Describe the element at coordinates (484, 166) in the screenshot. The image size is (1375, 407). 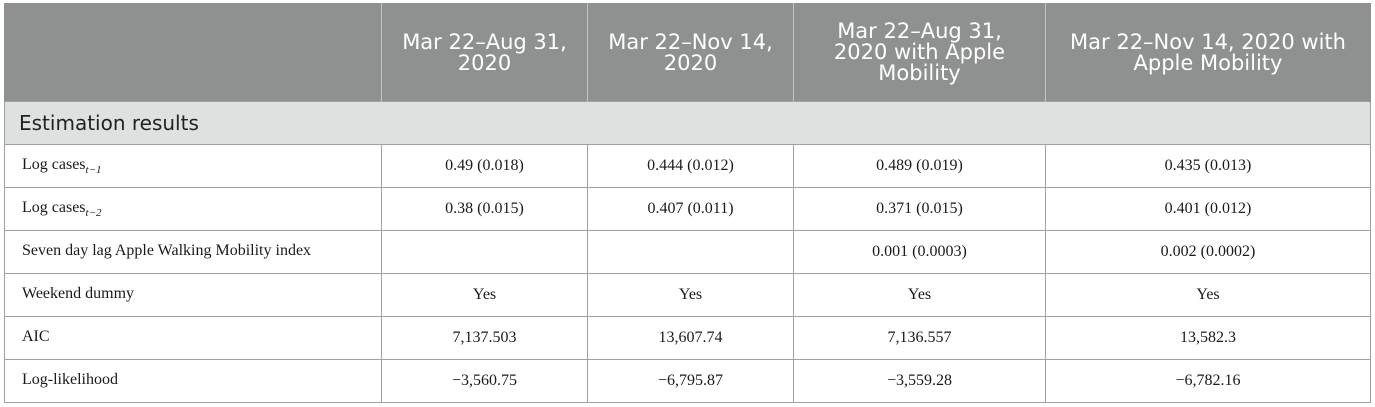
I see `table-cell: 0.49 (0.018)` at that location.